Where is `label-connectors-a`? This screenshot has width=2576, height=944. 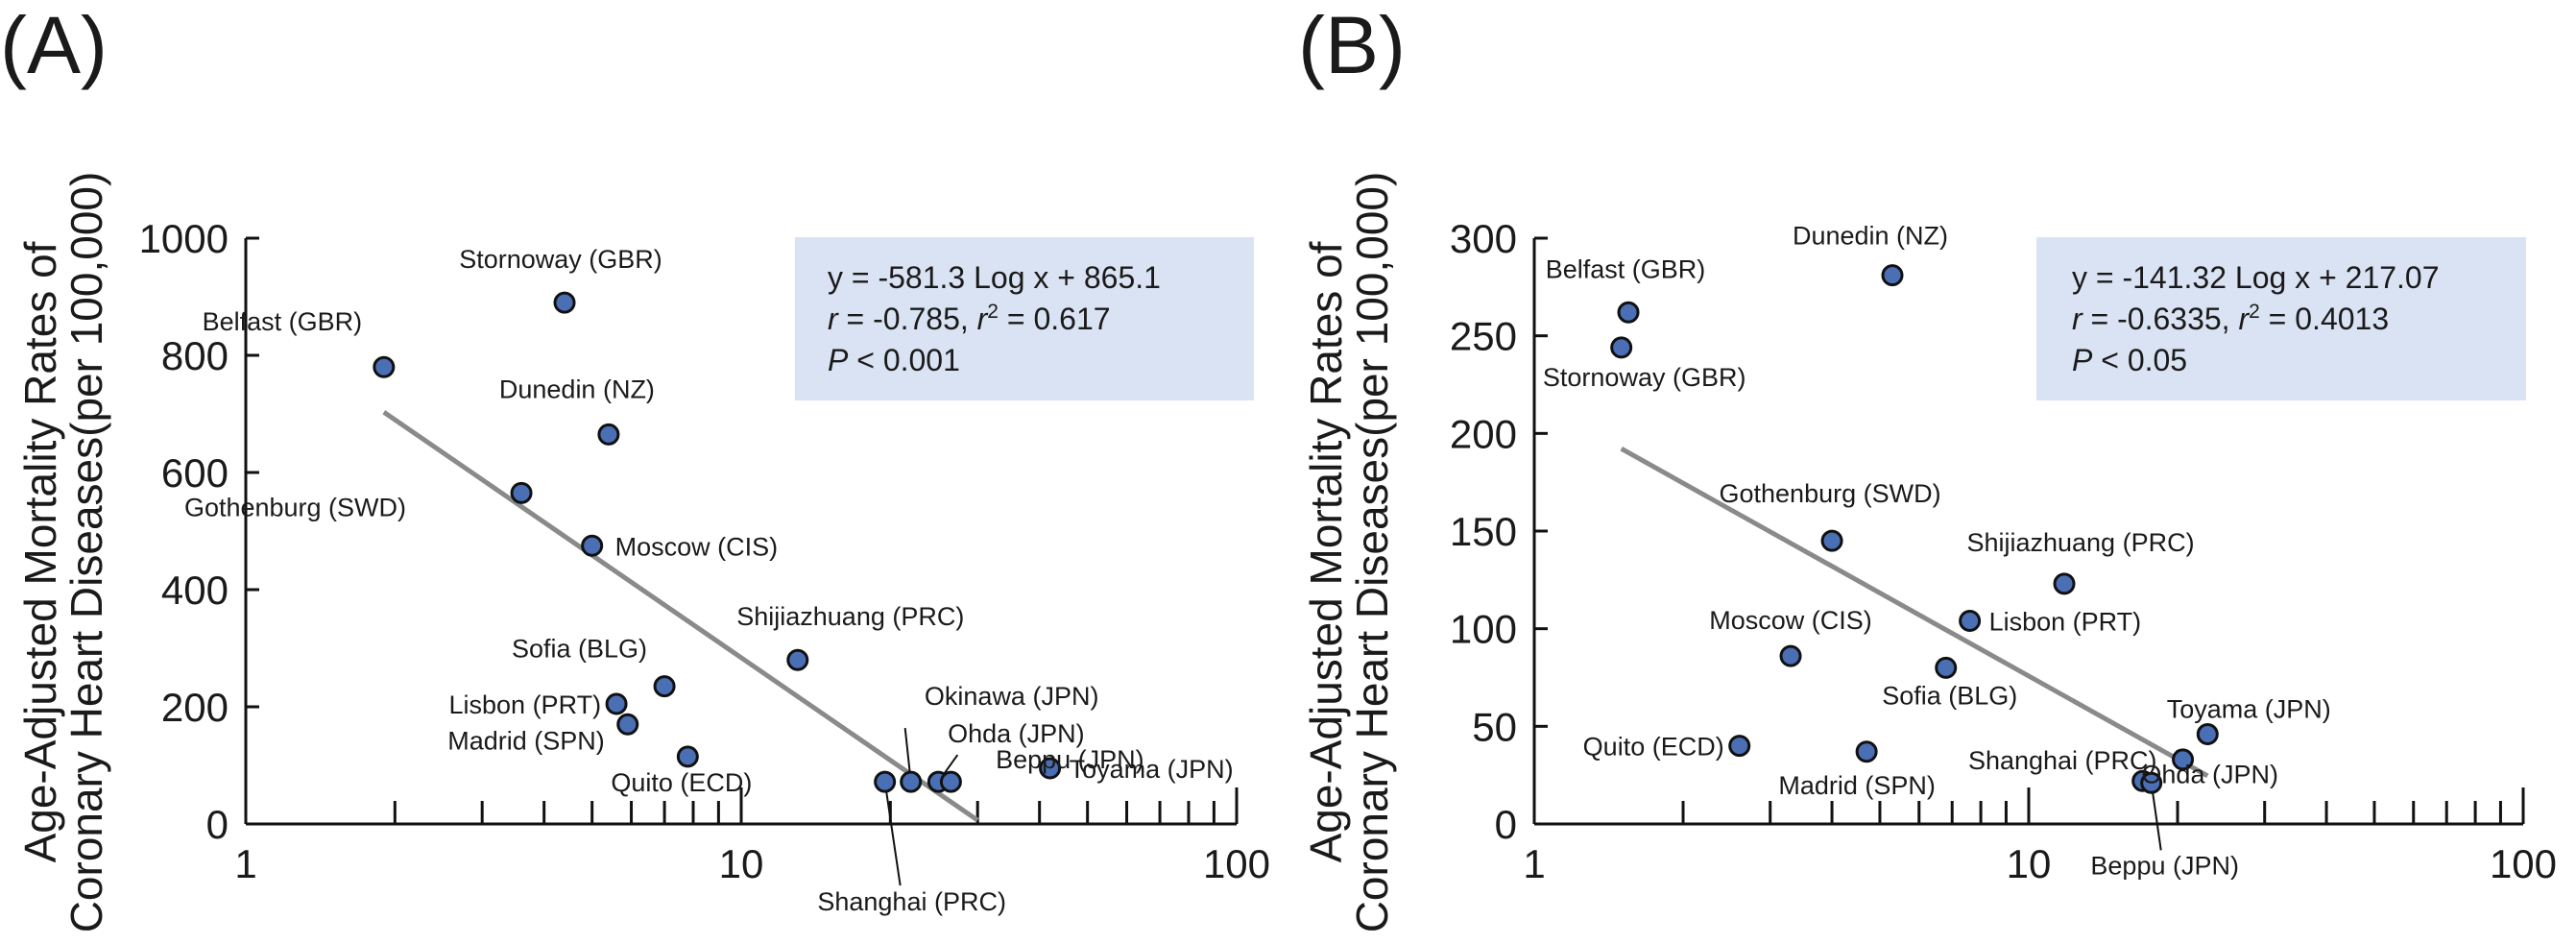 label-connectors-a is located at coordinates (921, 807).